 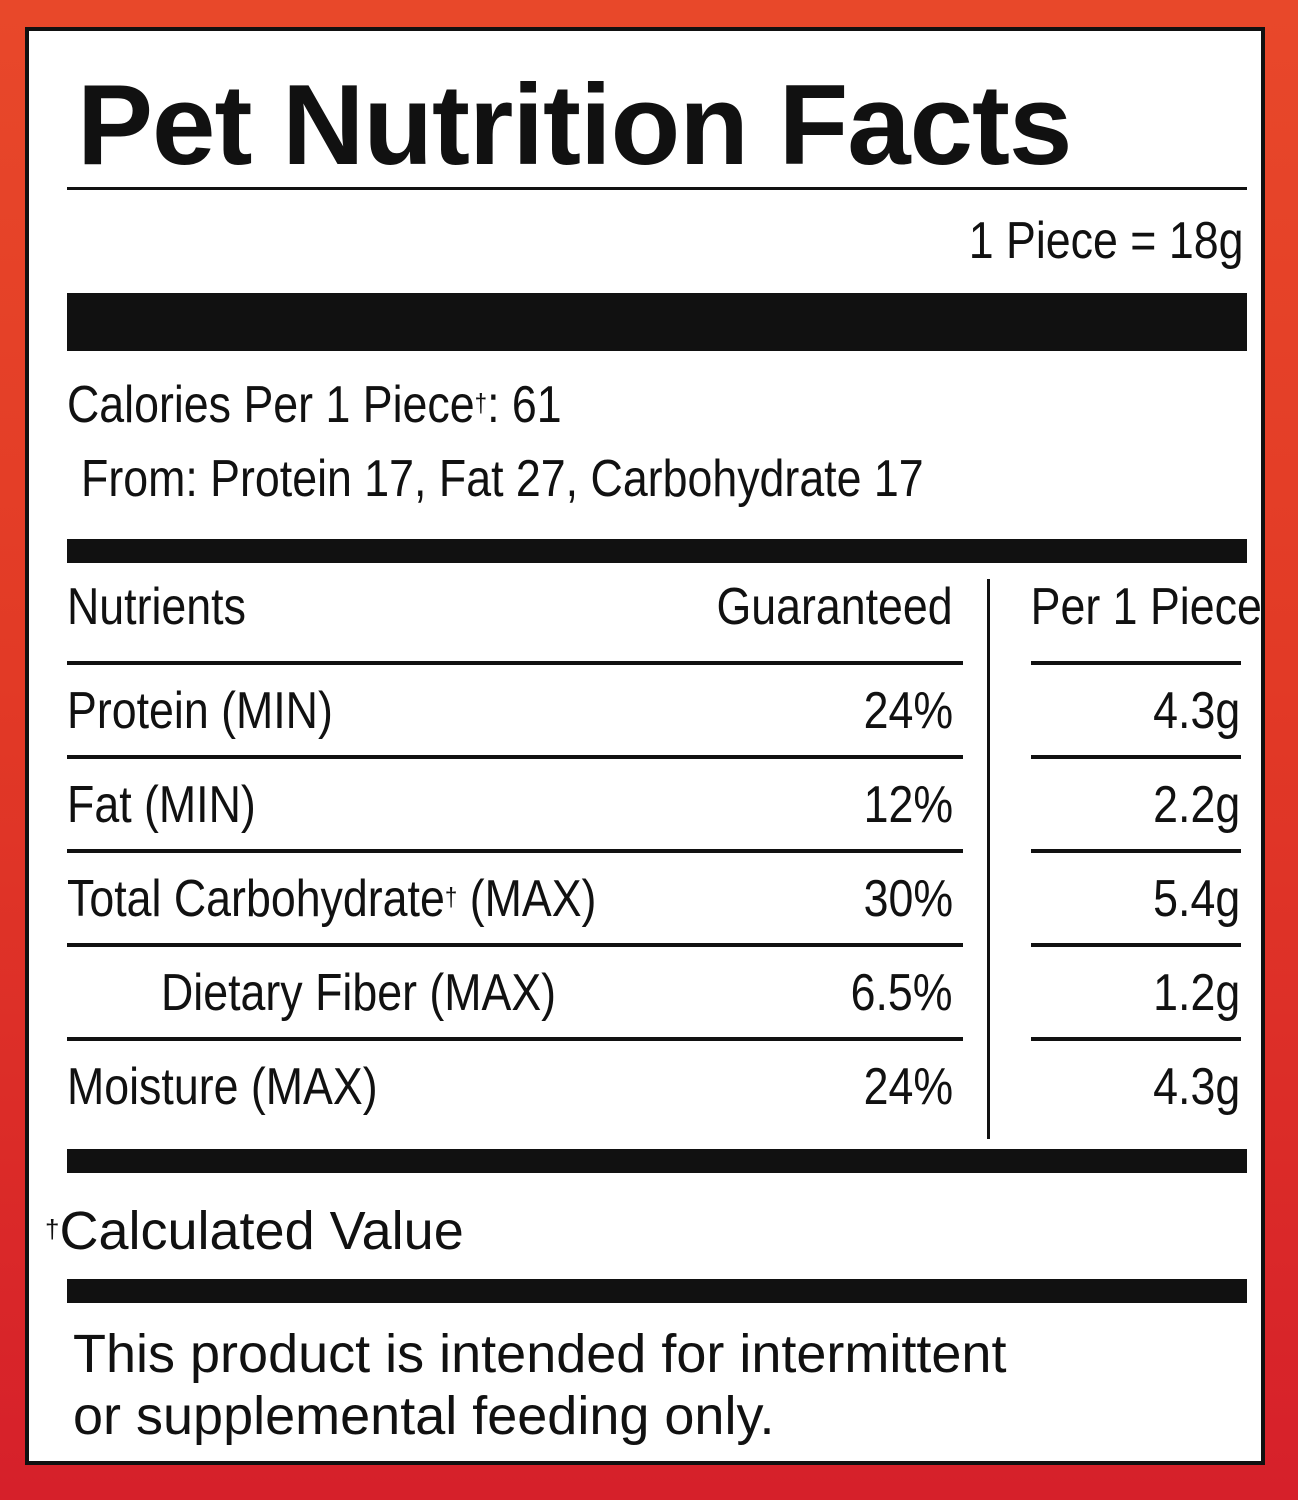 I want to click on serving-size: 1 Piece = 18g, so click(x=1105, y=241).